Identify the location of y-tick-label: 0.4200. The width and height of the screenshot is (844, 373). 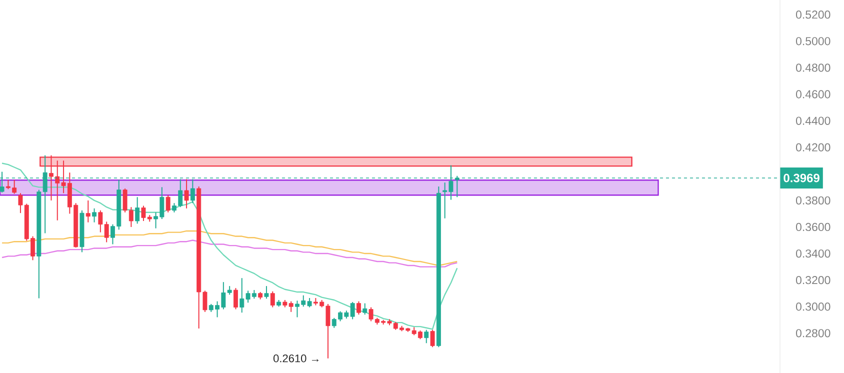
(813, 147).